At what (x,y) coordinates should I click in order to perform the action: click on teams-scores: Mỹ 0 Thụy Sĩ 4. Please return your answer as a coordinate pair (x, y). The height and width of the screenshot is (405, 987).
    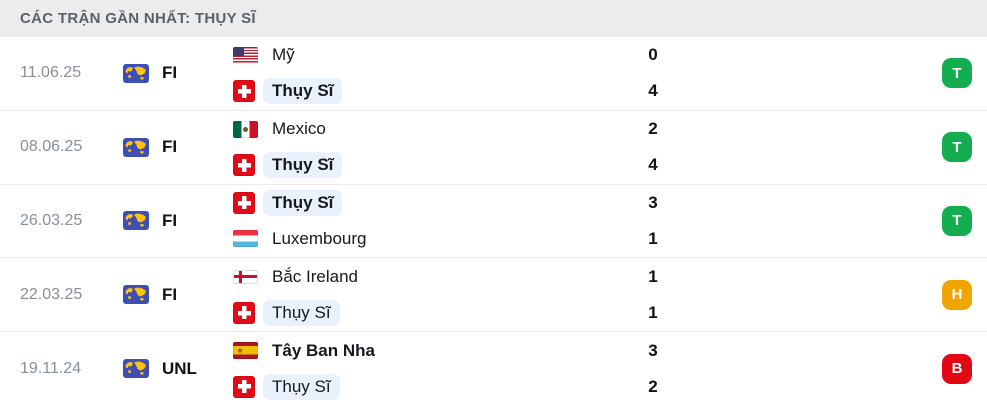
    Looking at the image, I should click on (448, 73).